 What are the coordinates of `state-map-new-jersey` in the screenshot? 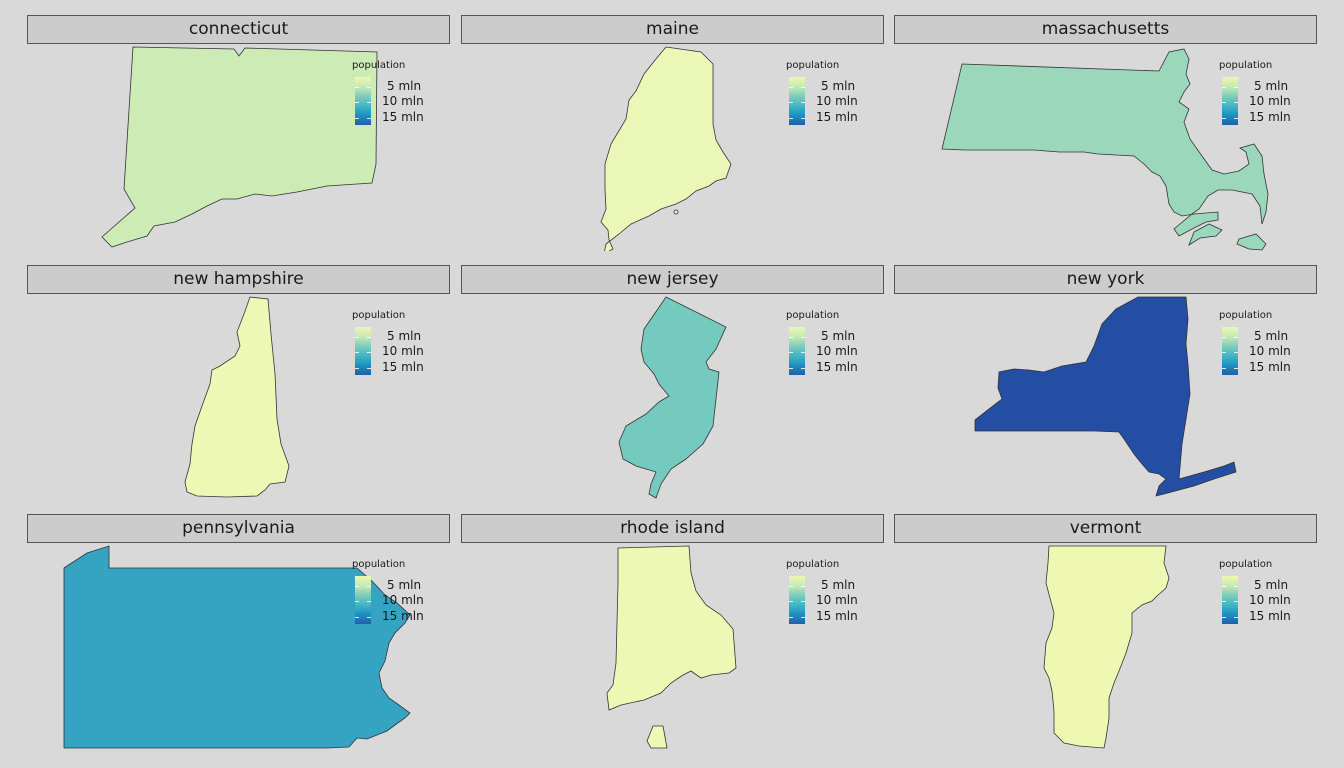 It's located at (672, 397).